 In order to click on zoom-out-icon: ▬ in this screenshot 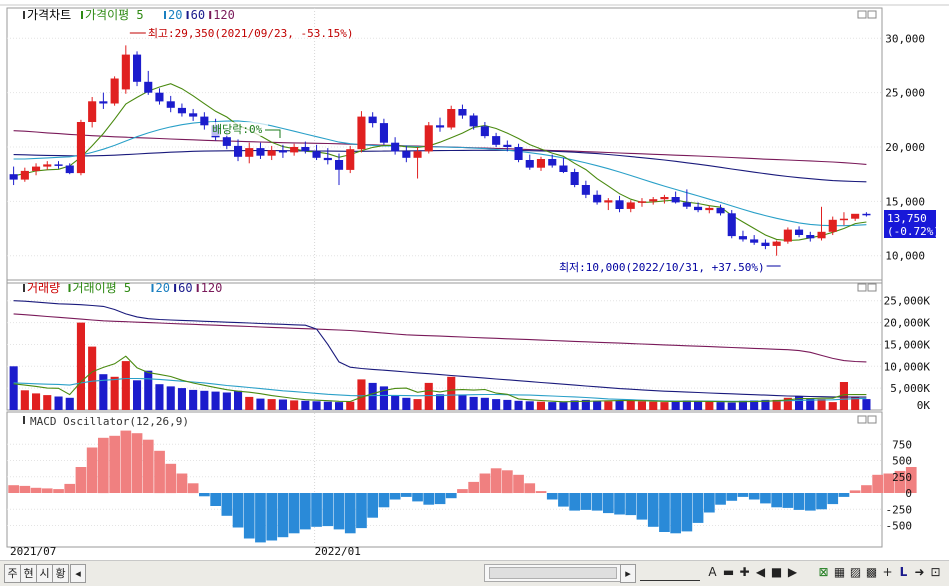, I will do `click(728, 572)`.